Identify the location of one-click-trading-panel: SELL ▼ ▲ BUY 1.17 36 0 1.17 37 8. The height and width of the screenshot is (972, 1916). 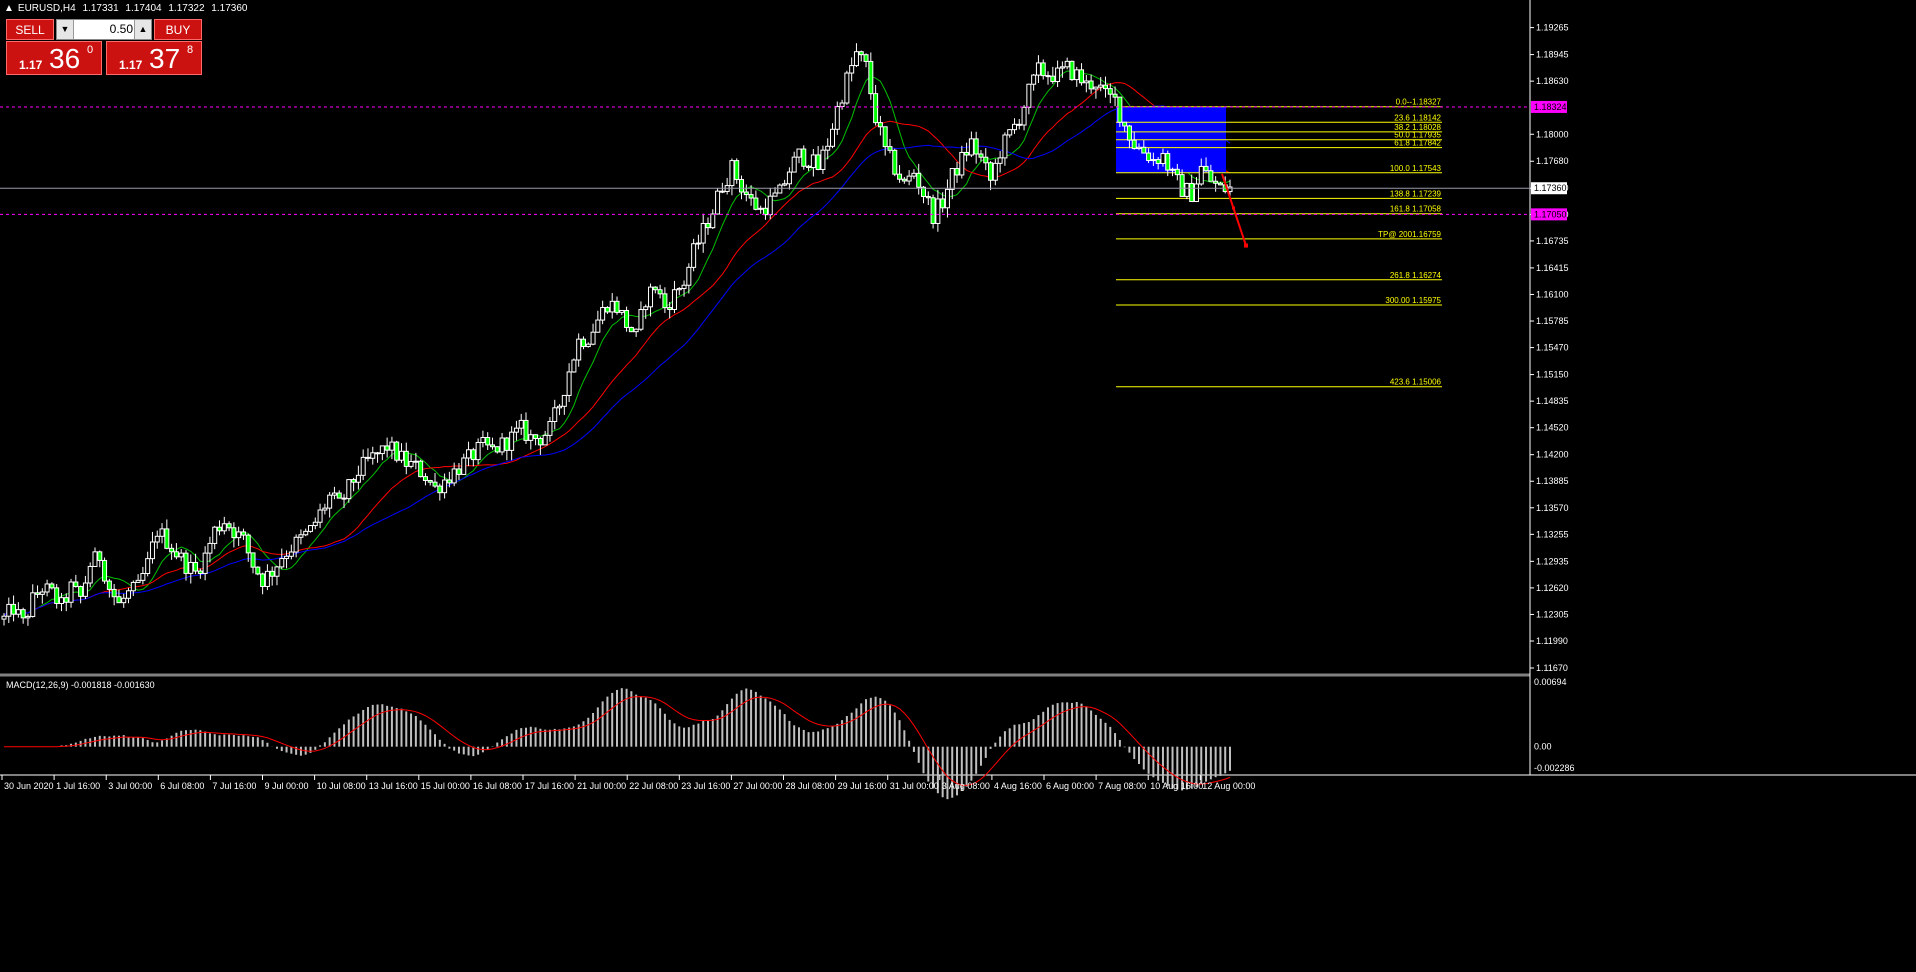
(104, 47).